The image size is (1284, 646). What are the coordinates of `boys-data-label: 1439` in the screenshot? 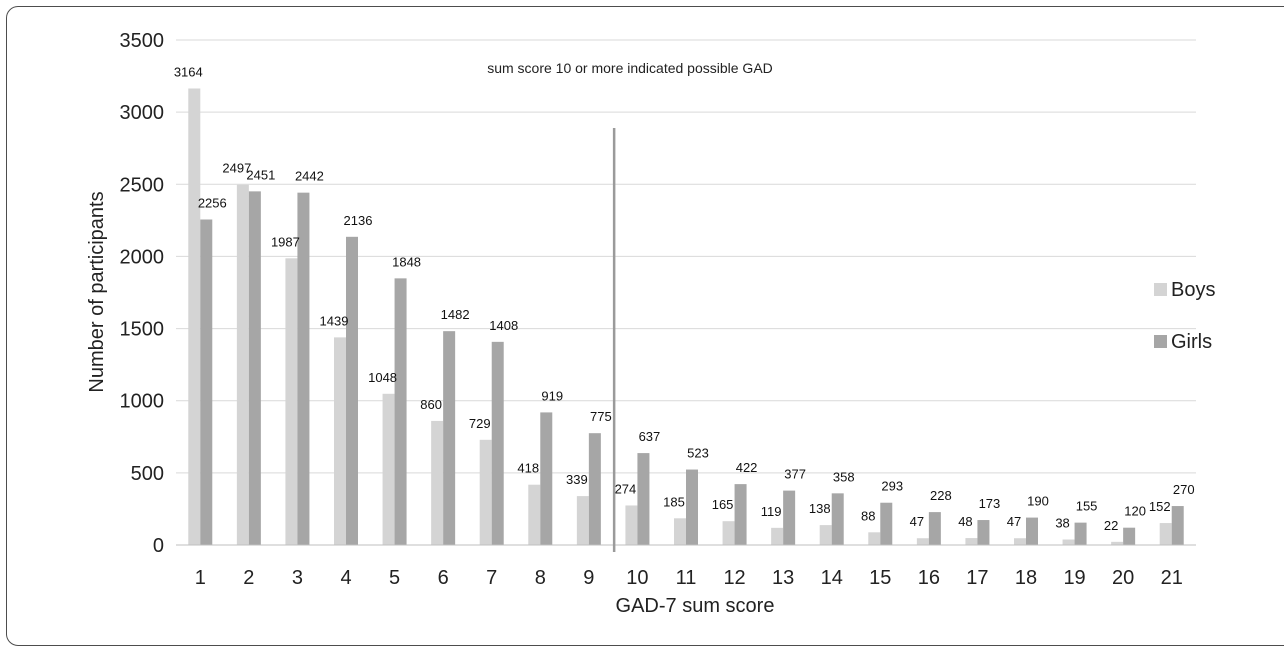 It's located at (334, 320).